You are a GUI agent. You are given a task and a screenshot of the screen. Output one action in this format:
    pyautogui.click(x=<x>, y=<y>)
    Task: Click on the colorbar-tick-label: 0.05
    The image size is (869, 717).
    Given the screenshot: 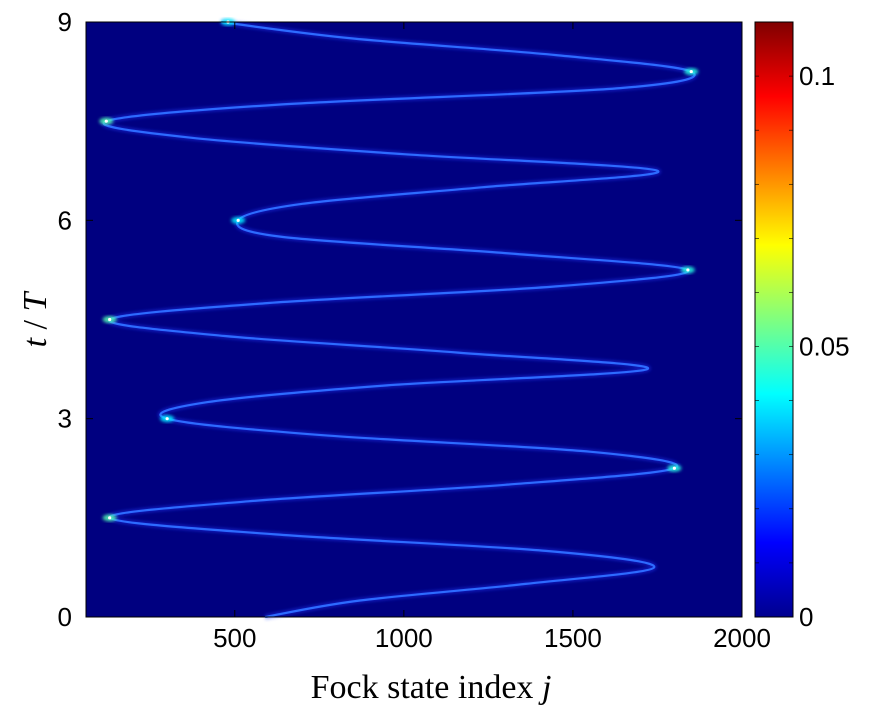 What is the action you would take?
    pyautogui.click(x=824, y=347)
    